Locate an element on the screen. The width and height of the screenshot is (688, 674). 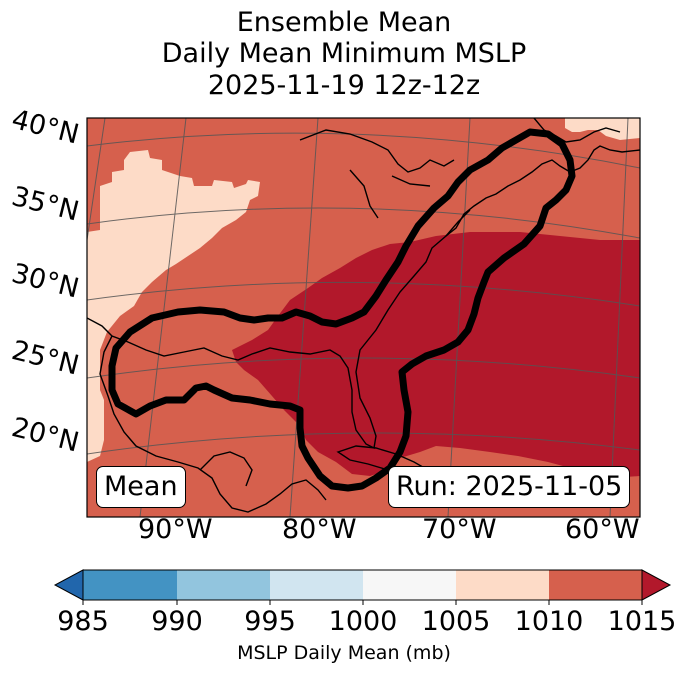
colorbar-tick-1005: 1005 is located at coordinates (456, 621).